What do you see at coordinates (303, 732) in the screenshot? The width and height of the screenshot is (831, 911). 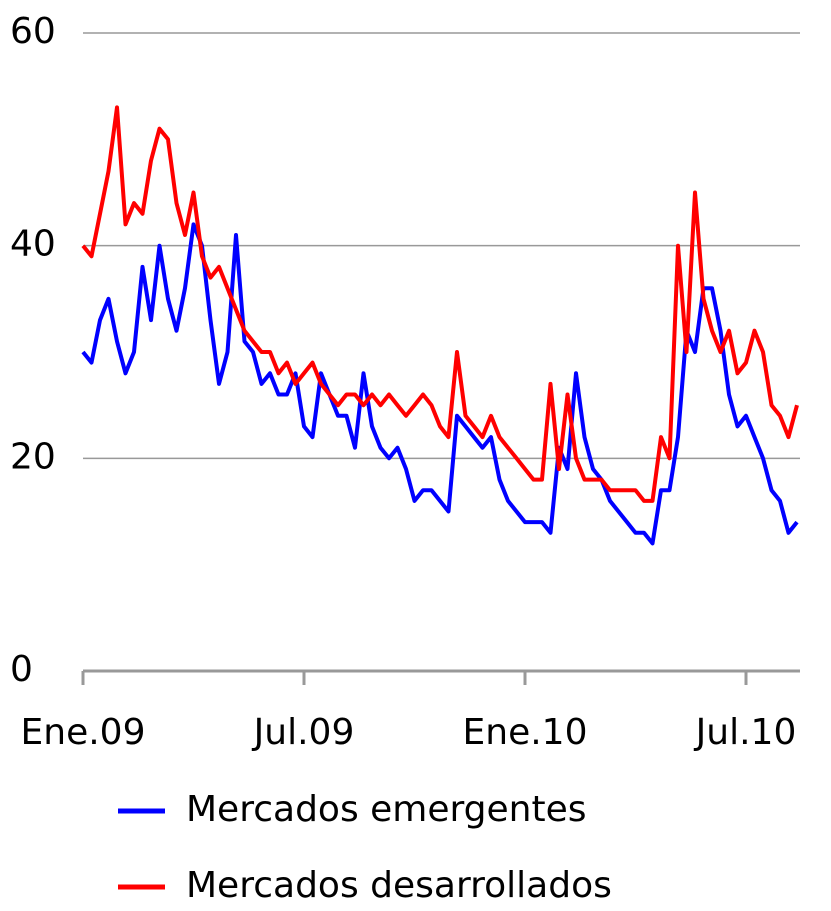 I see `x-tick-label: Jul.09` at bounding box center [303, 732].